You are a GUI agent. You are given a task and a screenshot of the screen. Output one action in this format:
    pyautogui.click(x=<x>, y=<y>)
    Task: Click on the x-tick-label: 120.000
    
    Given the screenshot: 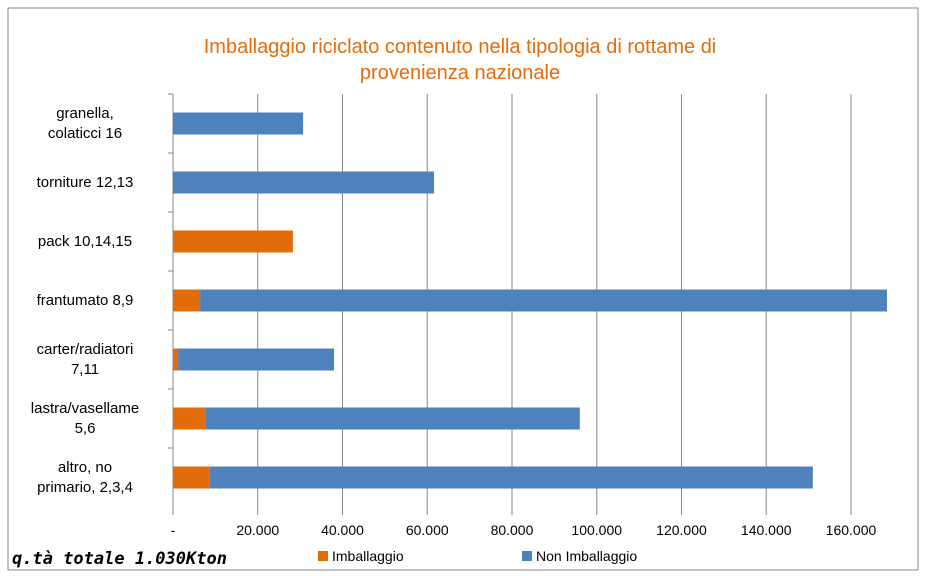 What is the action you would take?
    pyautogui.click(x=681, y=530)
    